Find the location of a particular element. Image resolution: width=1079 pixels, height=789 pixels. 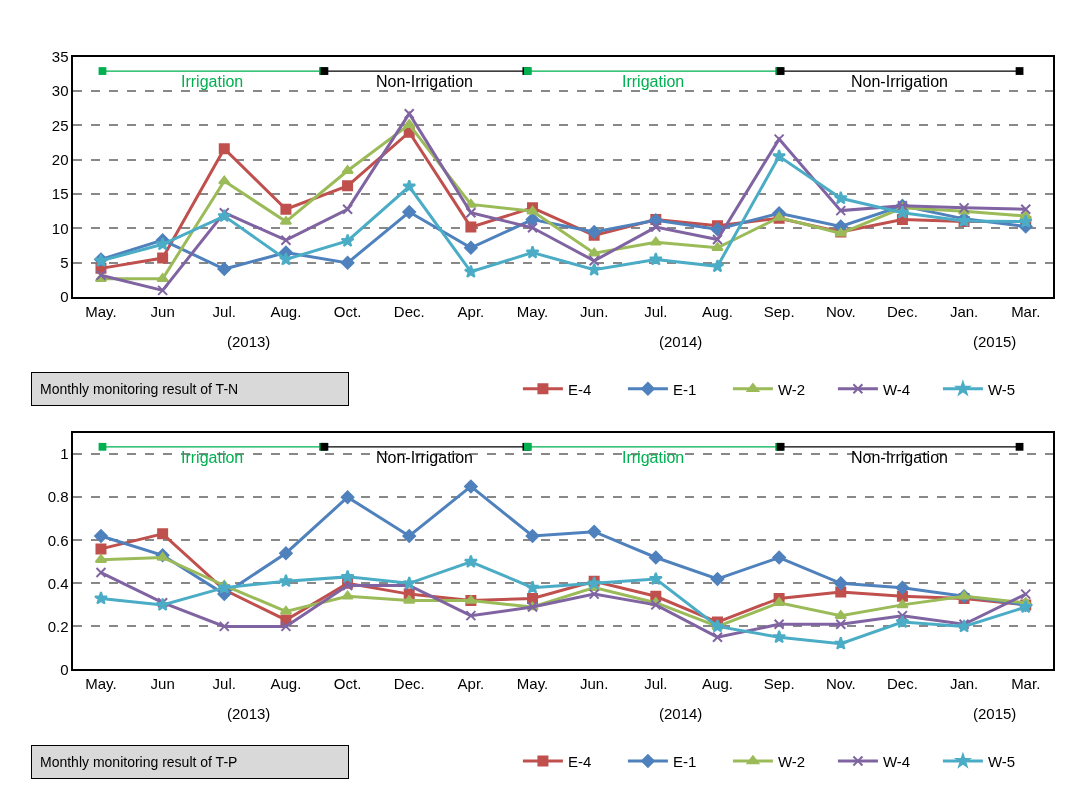

y-tick-label: 25 is located at coordinates (60, 125).